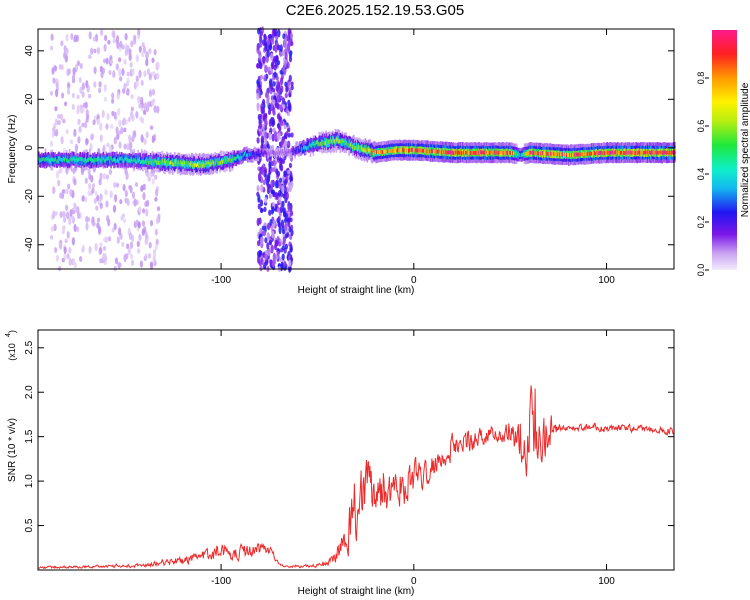  Describe the element at coordinates (724, 150) in the screenshot. I see `colorbar-gradient` at that location.